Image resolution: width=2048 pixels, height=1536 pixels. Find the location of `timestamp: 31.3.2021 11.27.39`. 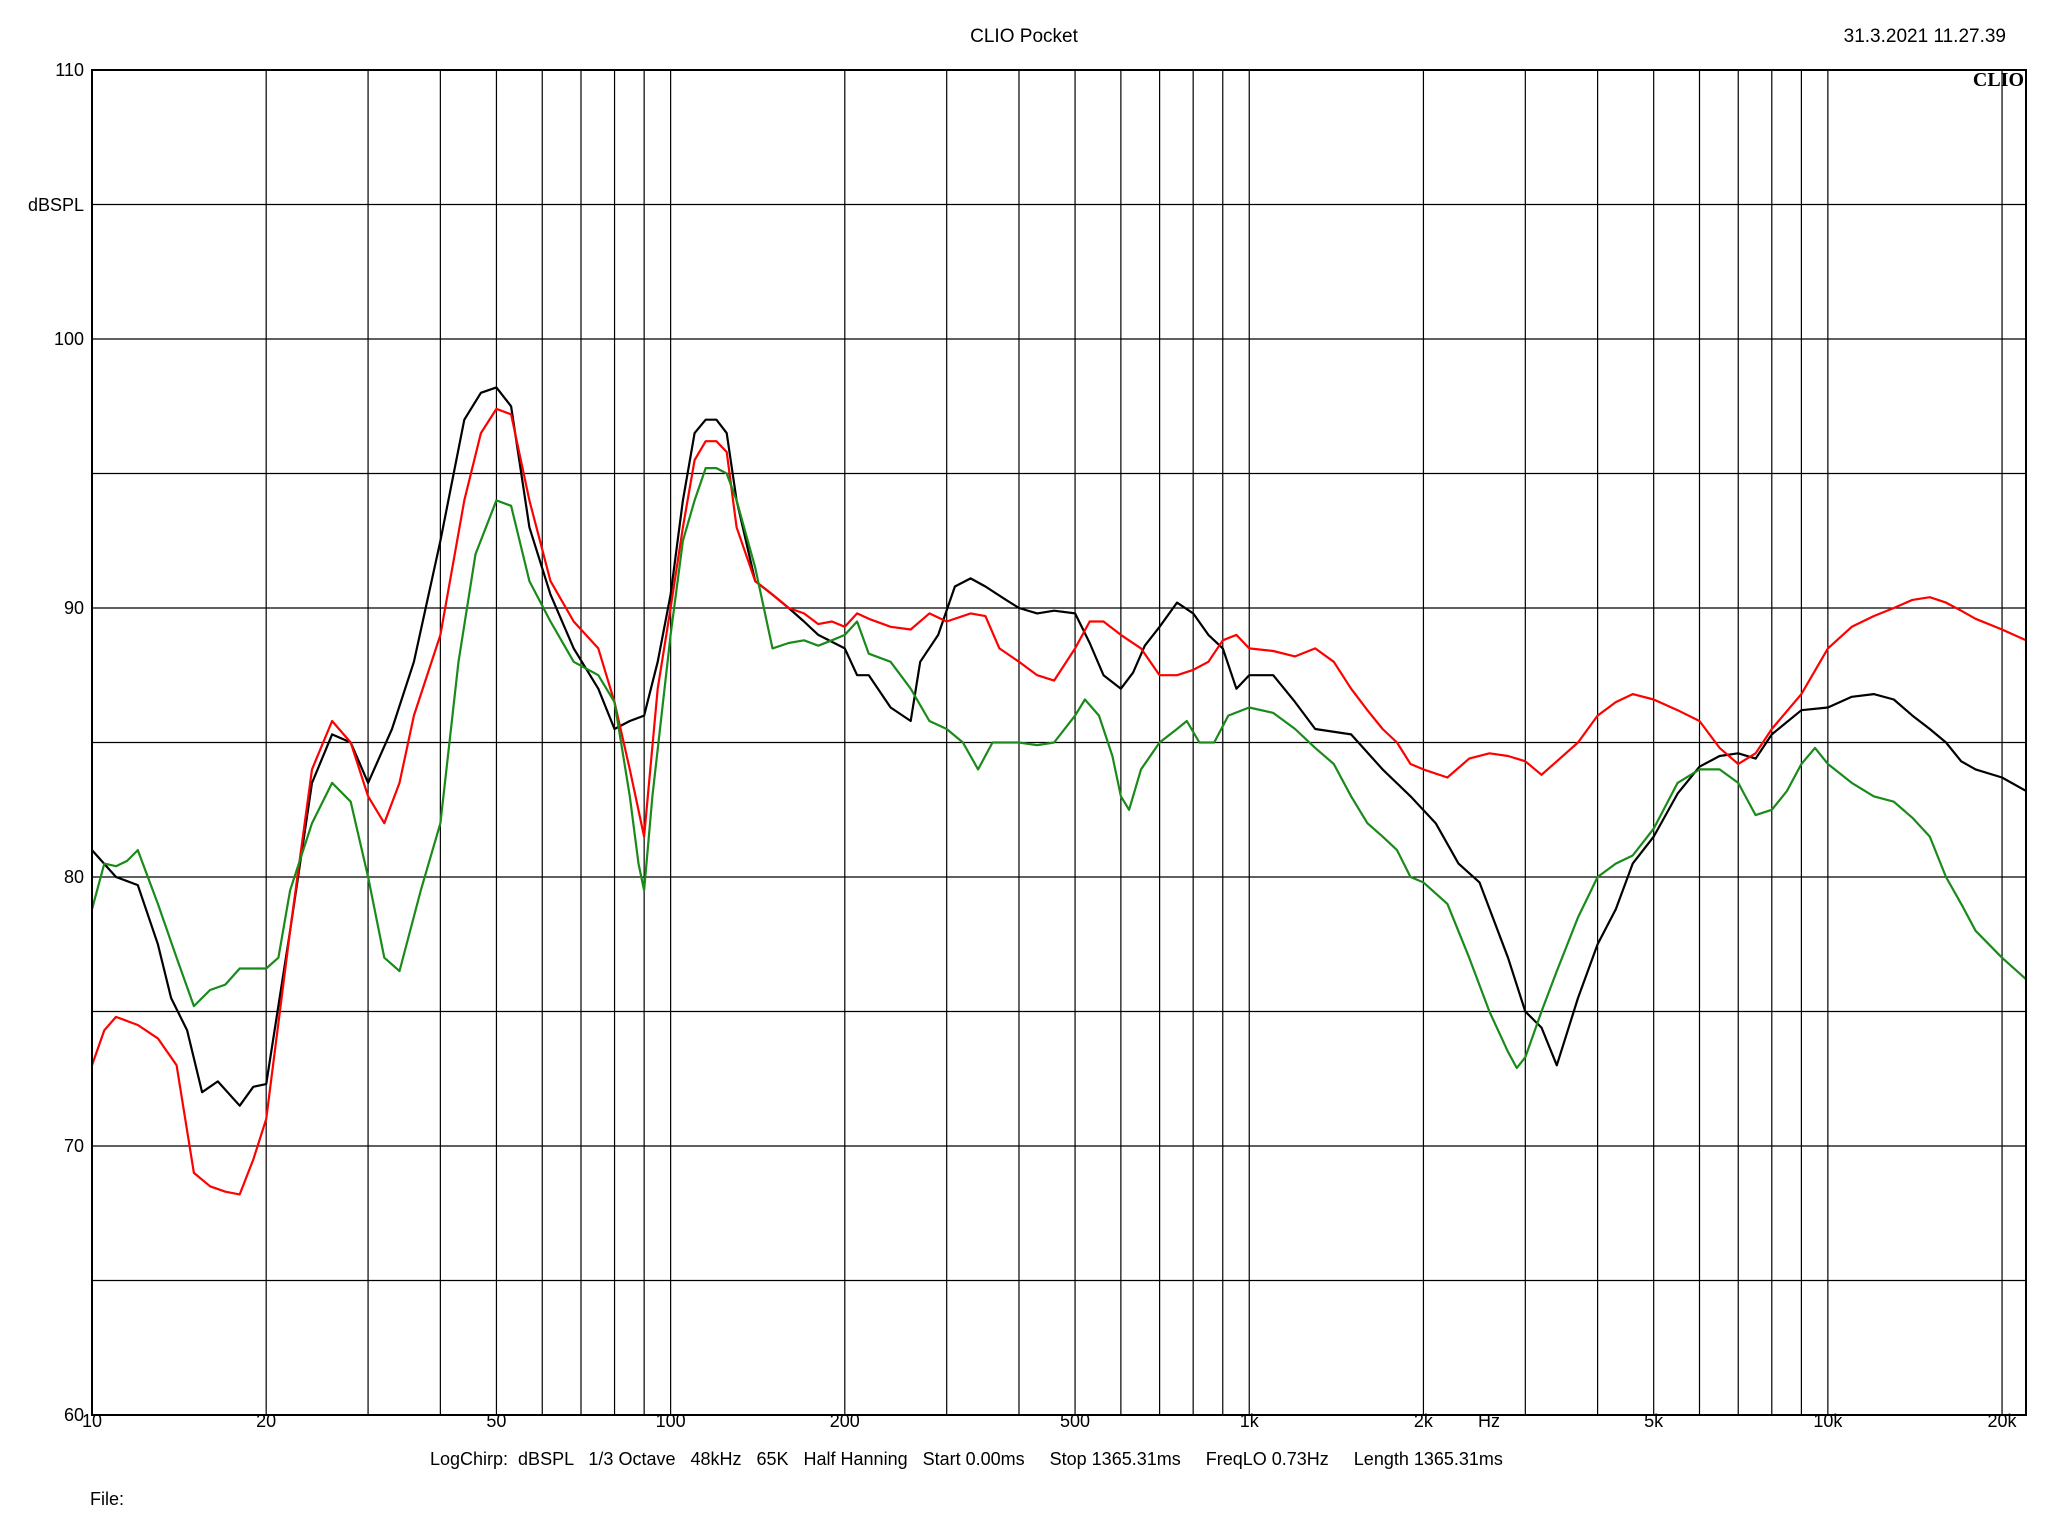

timestamp: 31.3.2021 11.27.39 is located at coordinates (1925, 36).